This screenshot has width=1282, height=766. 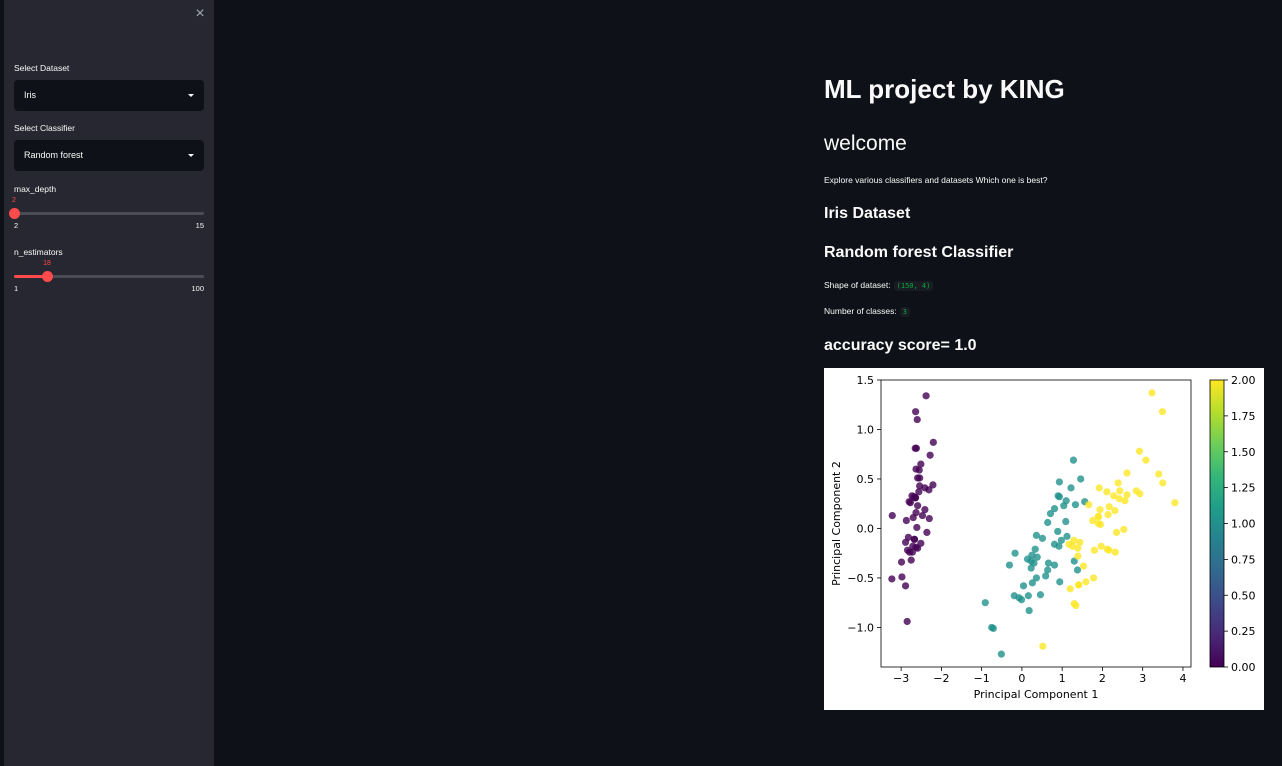 I want to click on slider-value: 2, so click(x=14, y=200).